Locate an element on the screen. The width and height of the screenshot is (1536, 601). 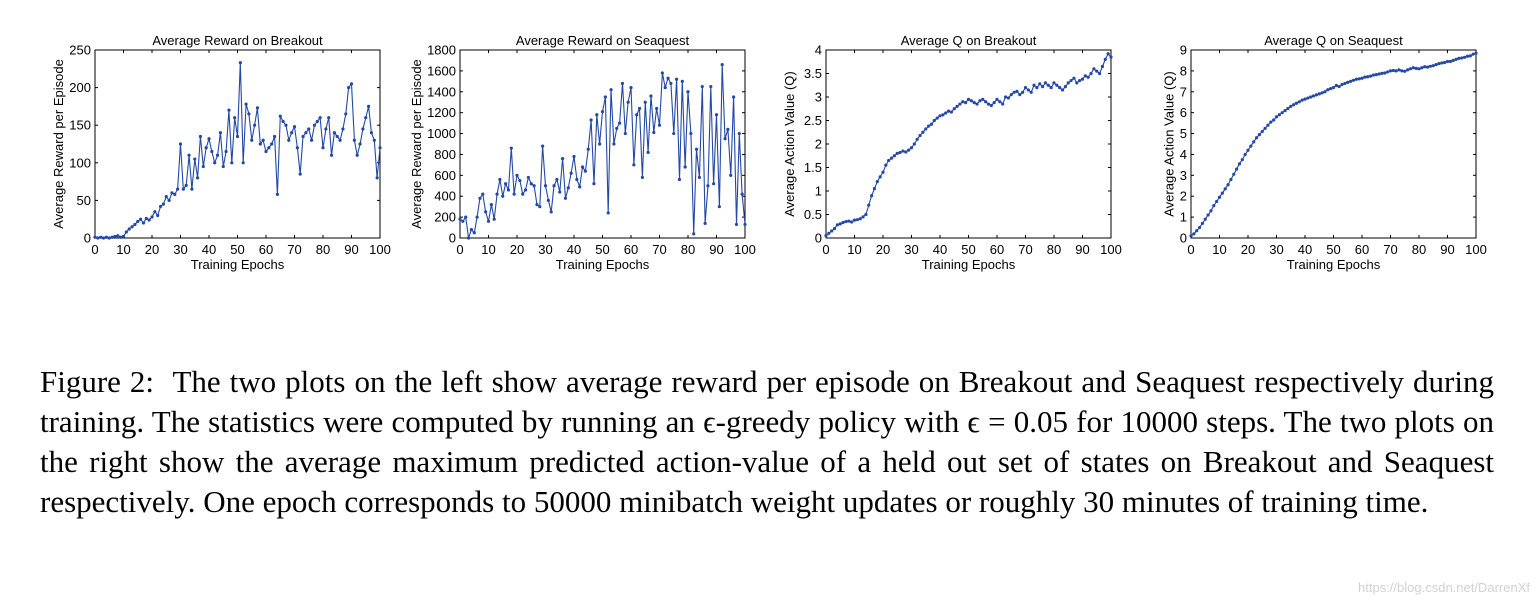
y-tick-label: 200 is located at coordinates (80, 87).